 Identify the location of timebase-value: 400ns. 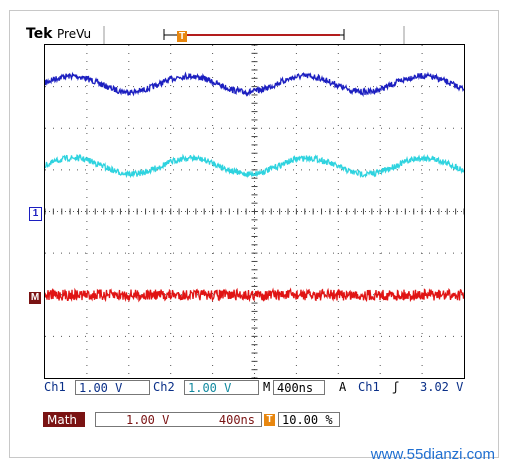
(299, 387).